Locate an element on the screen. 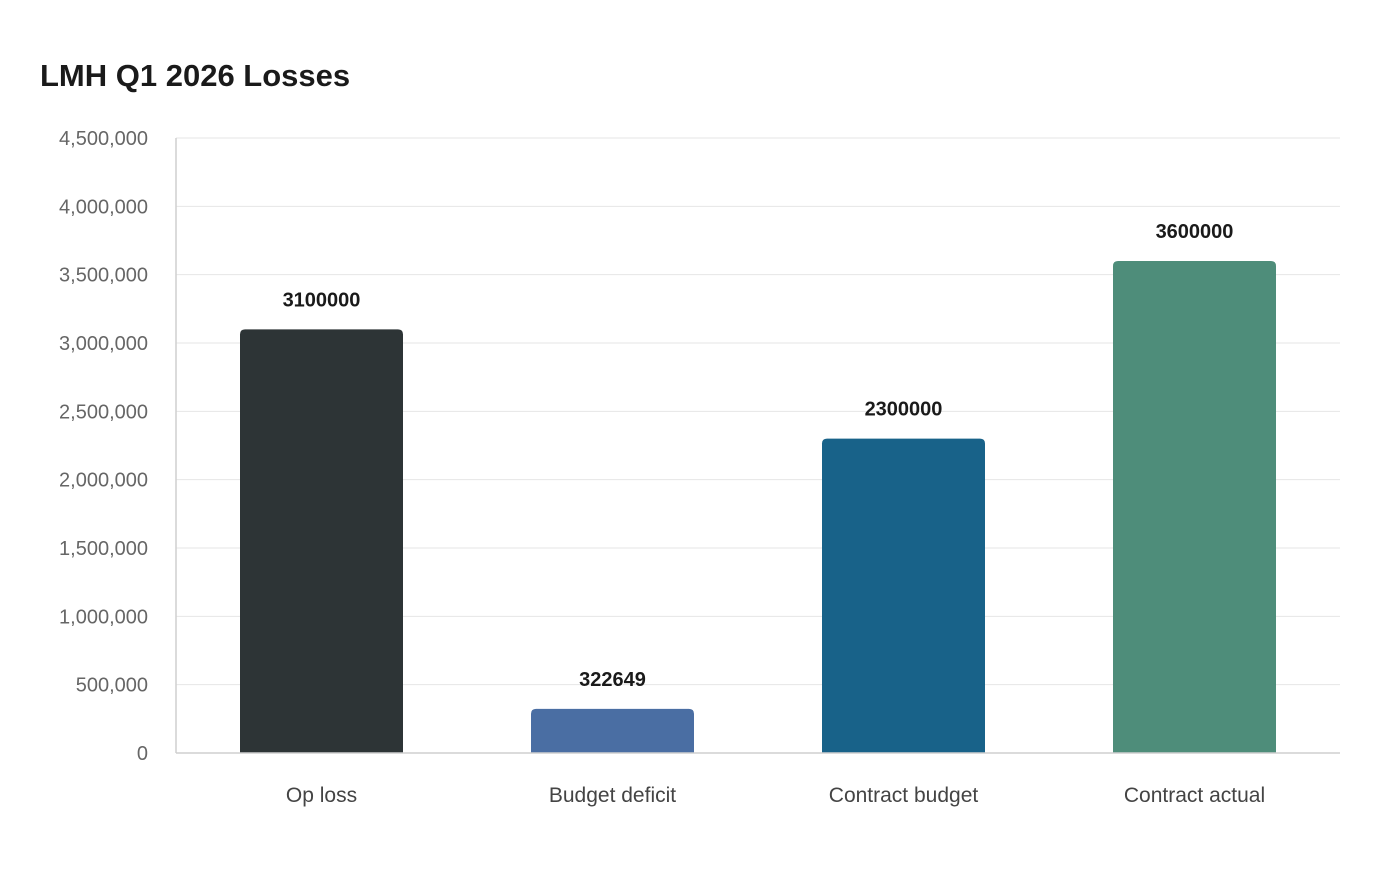  chart-title: LMH Q1 2026 Losses is located at coordinates (195, 75).